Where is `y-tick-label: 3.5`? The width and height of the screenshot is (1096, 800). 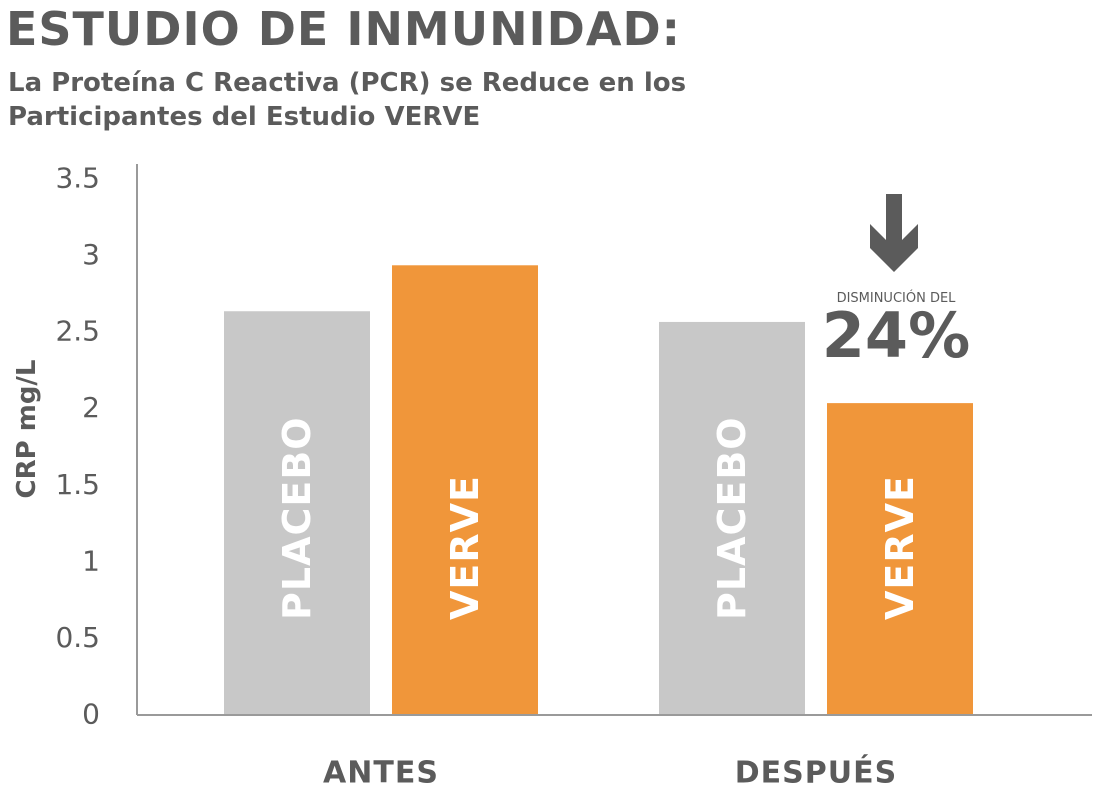
y-tick-label: 3.5 is located at coordinates (77, 178).